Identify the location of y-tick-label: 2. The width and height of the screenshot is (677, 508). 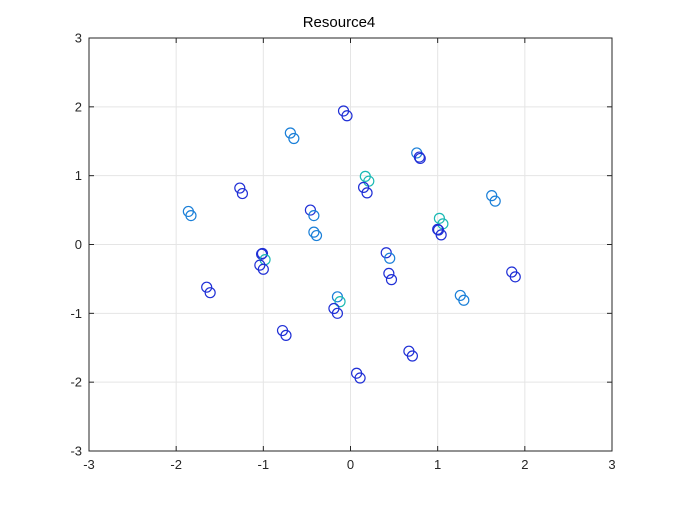
(78, 106).